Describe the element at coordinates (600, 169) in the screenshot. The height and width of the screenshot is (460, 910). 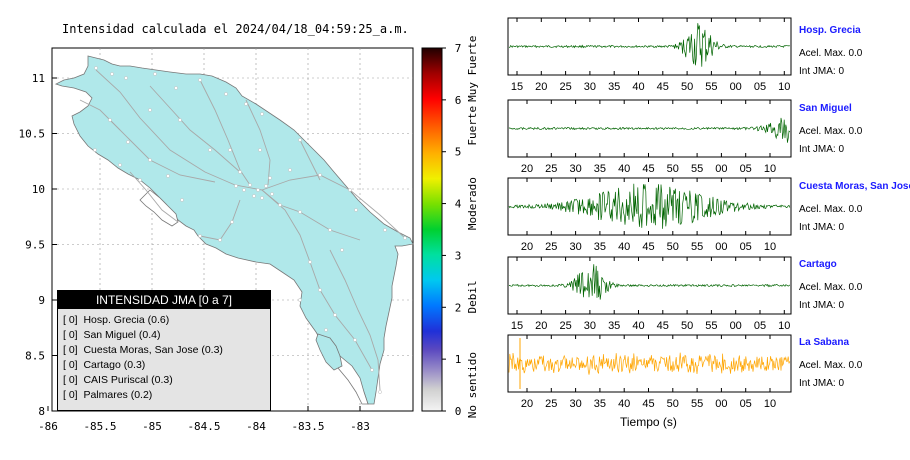
I see `seismogram-tick-label: 35` at that location.